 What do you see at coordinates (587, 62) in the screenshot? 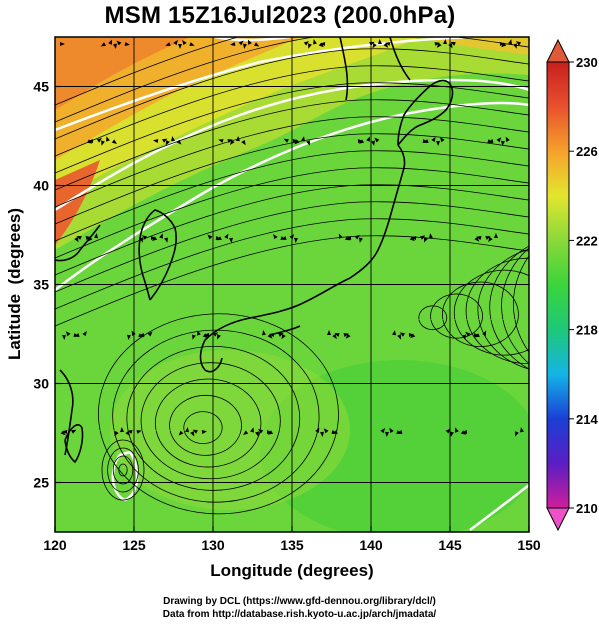
I see `colorbar-tick-label: 230` at bounding box center [587, 62].